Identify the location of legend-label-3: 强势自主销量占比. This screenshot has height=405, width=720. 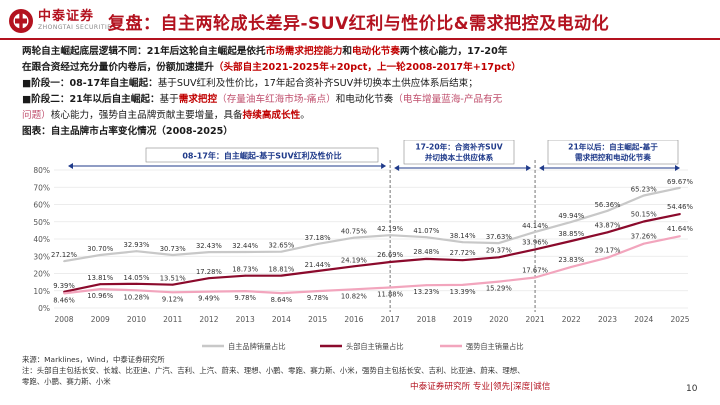
(495, 346).